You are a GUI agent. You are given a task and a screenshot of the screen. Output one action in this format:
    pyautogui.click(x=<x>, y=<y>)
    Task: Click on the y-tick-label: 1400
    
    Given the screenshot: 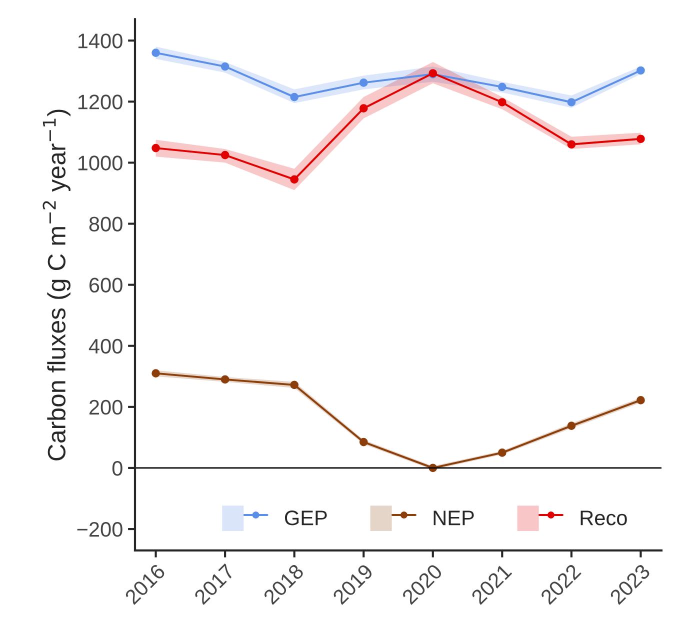 What is the action you would take?
    pyautogui.click(x=100, y=41)
    